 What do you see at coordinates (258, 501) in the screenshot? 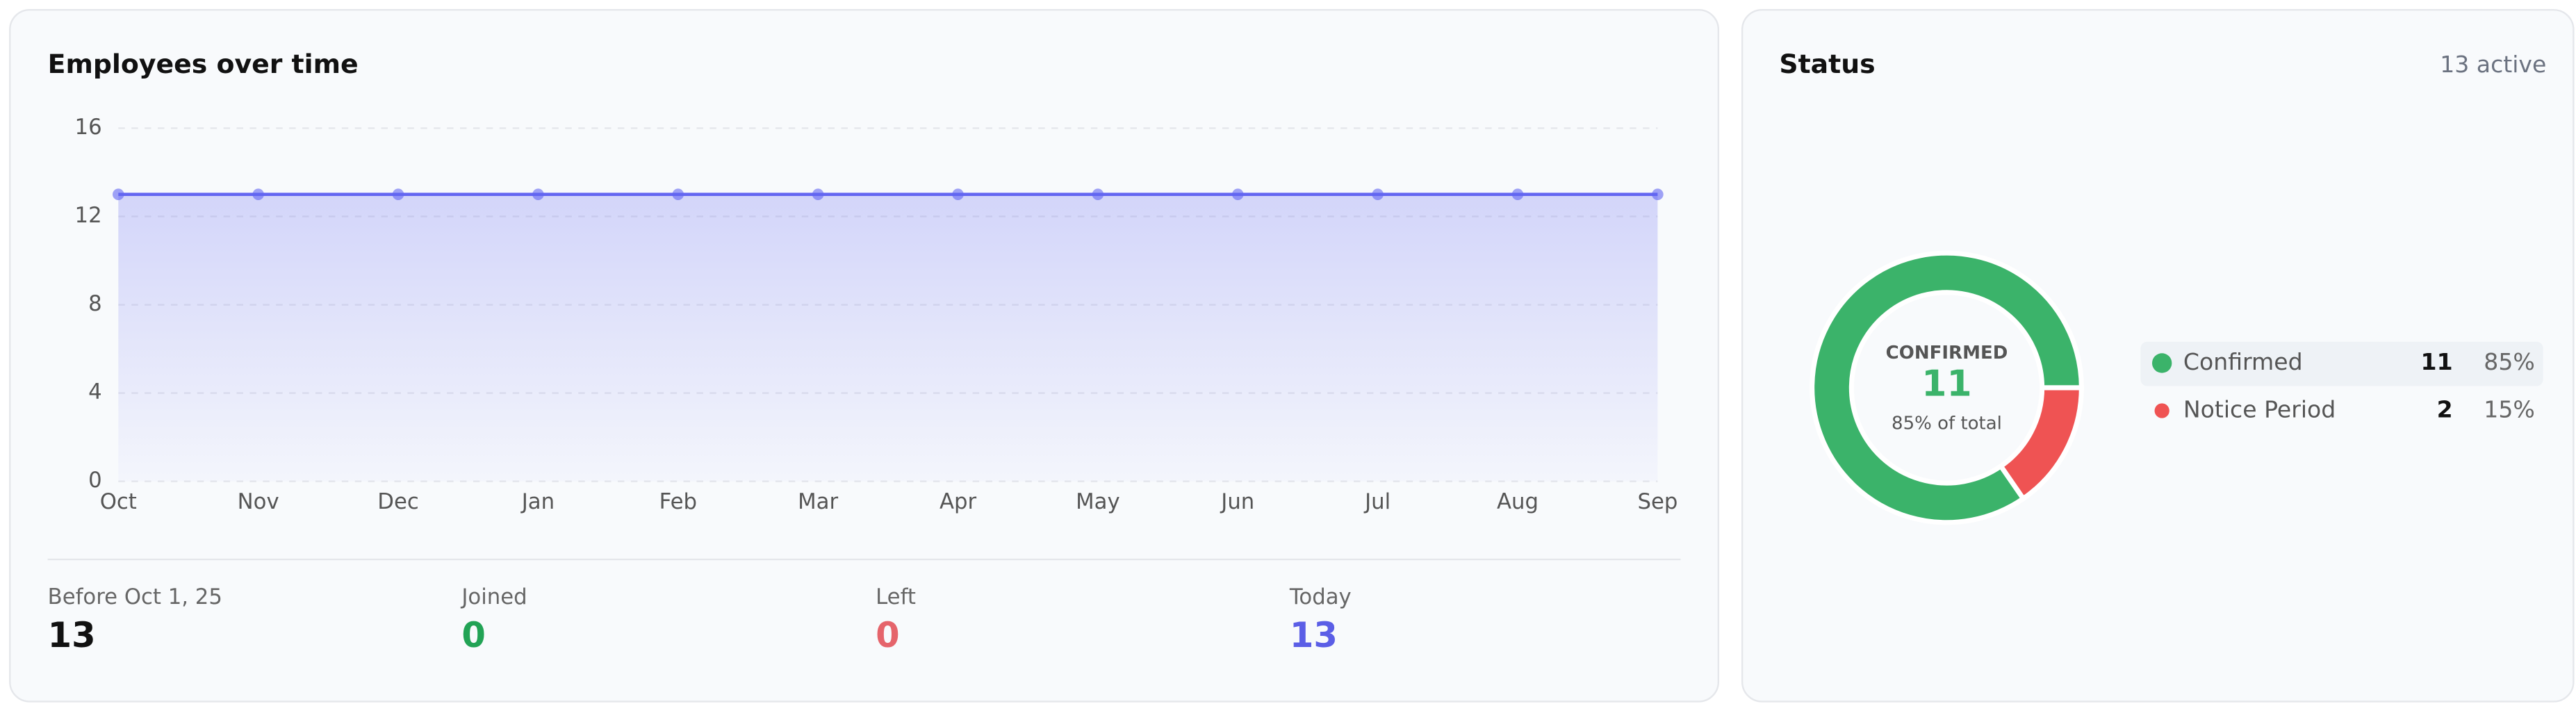
I see `x-tick-label: Nov` at bounding box center [258, 501].